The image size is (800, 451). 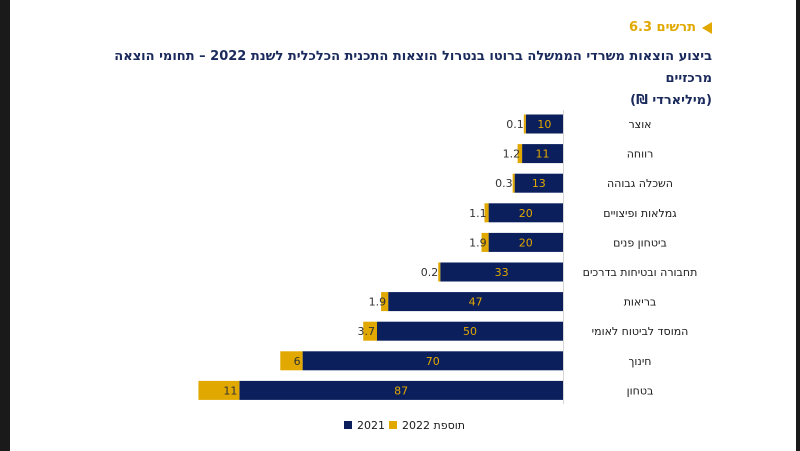 What do you see at coordinates (5, 225) in the screenshot?
I see `window-edge-left` at bounding box center [5, 225].